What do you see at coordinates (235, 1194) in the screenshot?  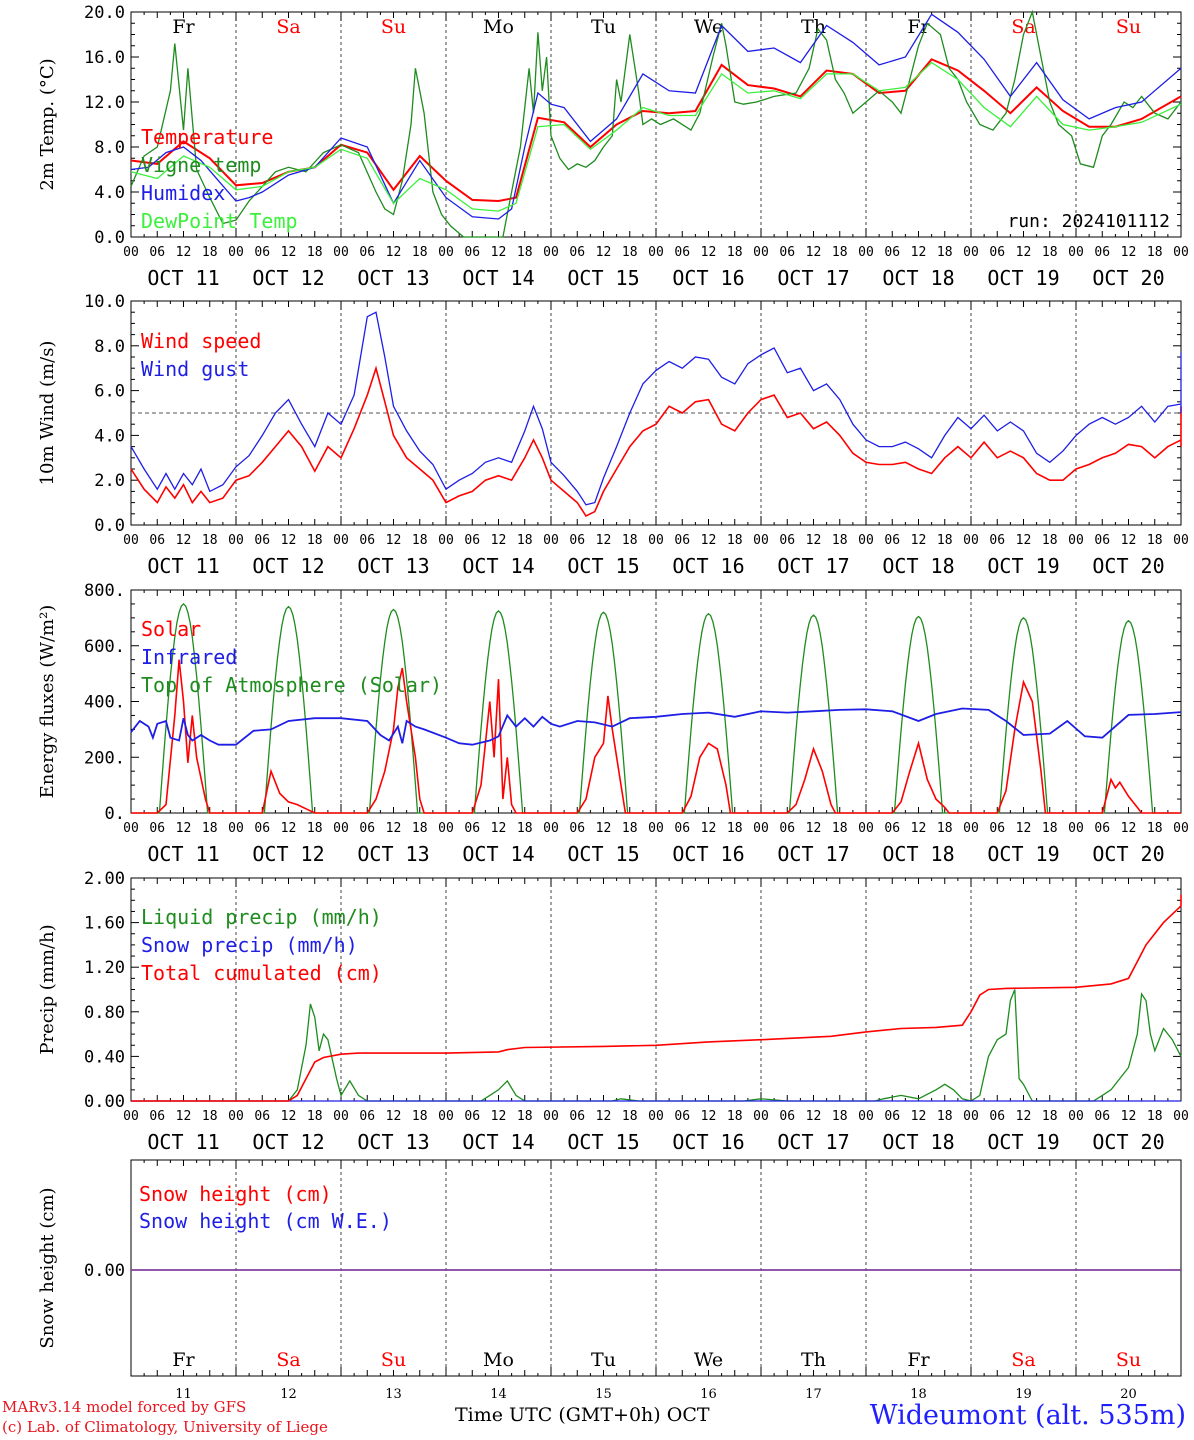 I see `legend-entry: Snow height (cm)` at bounding box center [235, 1194].